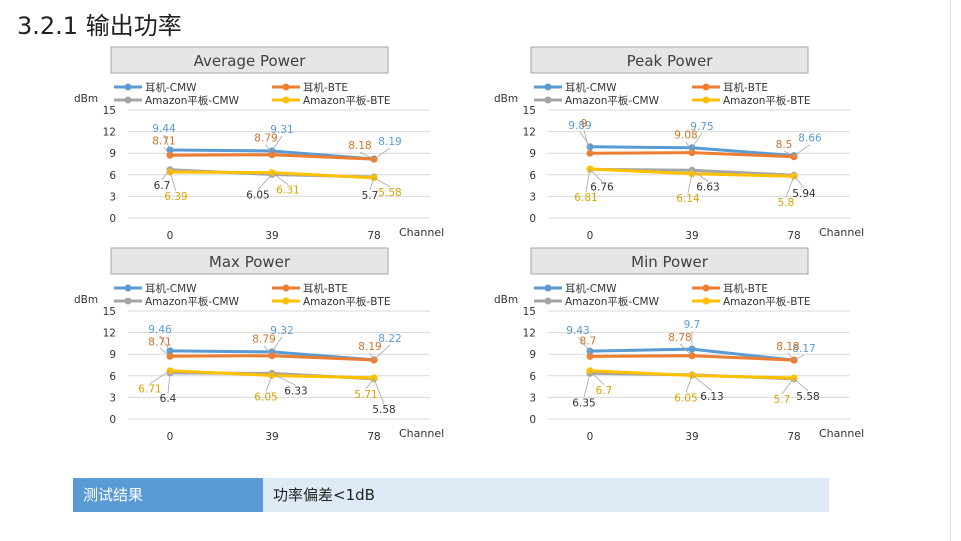  I want to click on data-label: 9.32, so click(281, 331).